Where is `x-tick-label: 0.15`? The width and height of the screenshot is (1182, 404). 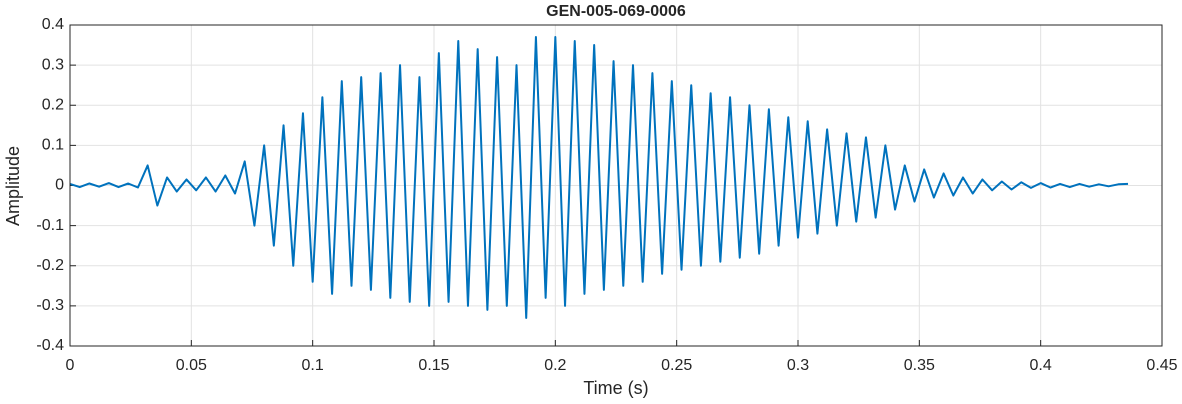 x-tick-label: 0.15 is located at coordinates (433, 365).